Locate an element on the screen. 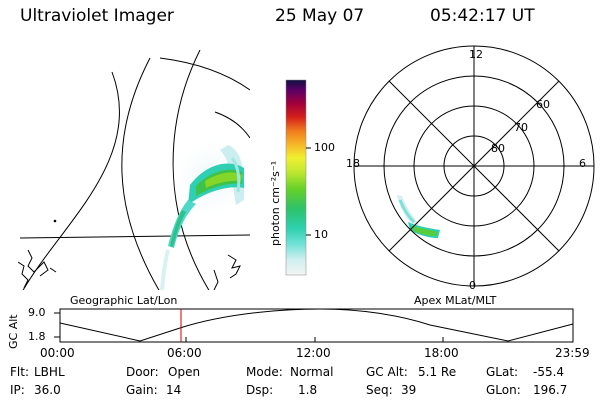  footer-key: Flt: is located at coordinates (19, 372).